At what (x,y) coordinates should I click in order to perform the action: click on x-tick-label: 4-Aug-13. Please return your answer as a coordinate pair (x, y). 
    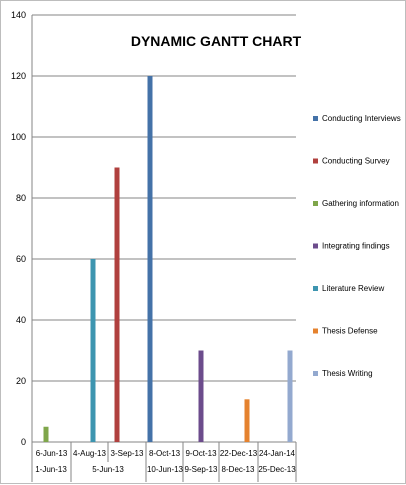
    Looking at the image, I should click on (89, 453).